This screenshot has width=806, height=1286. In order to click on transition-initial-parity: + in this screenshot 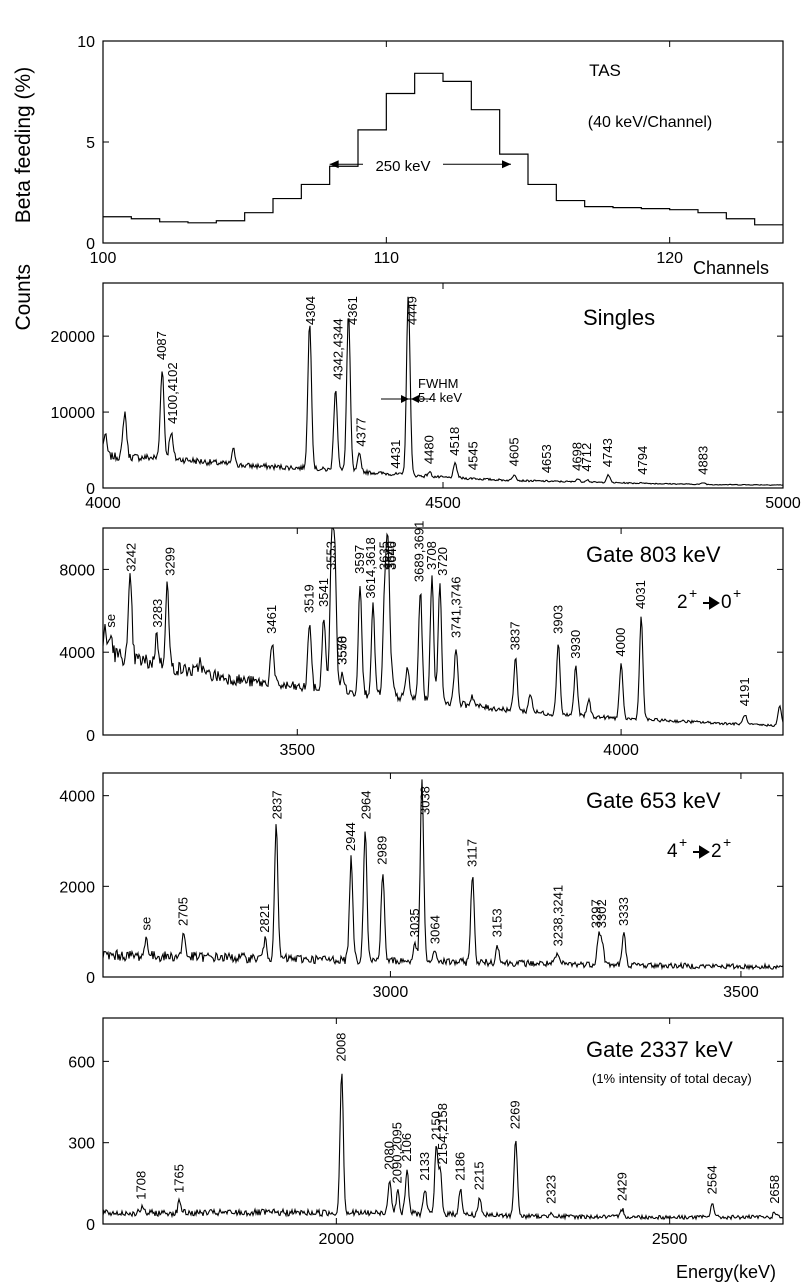, I will do `click(683, 842)`.